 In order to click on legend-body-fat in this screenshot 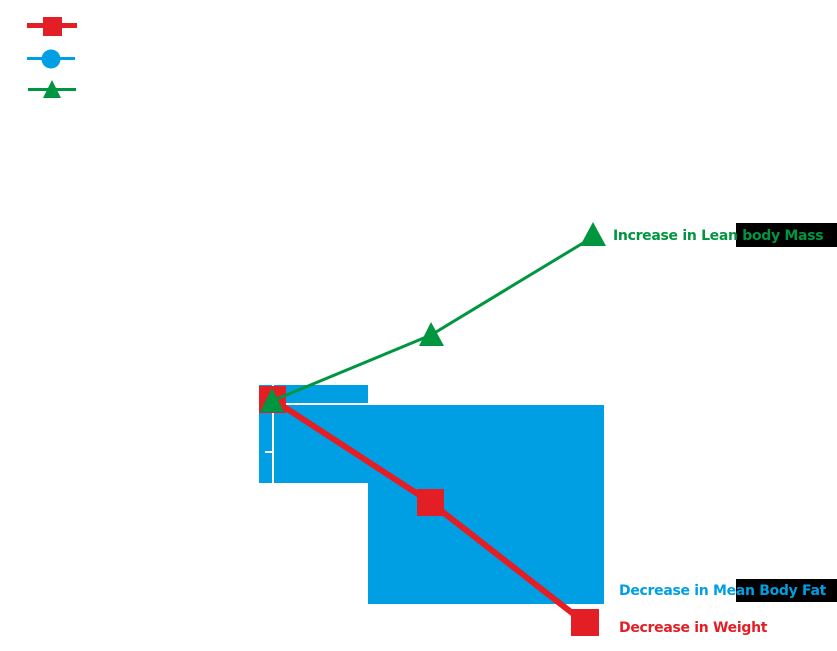, I will do `click(51, 59)`.